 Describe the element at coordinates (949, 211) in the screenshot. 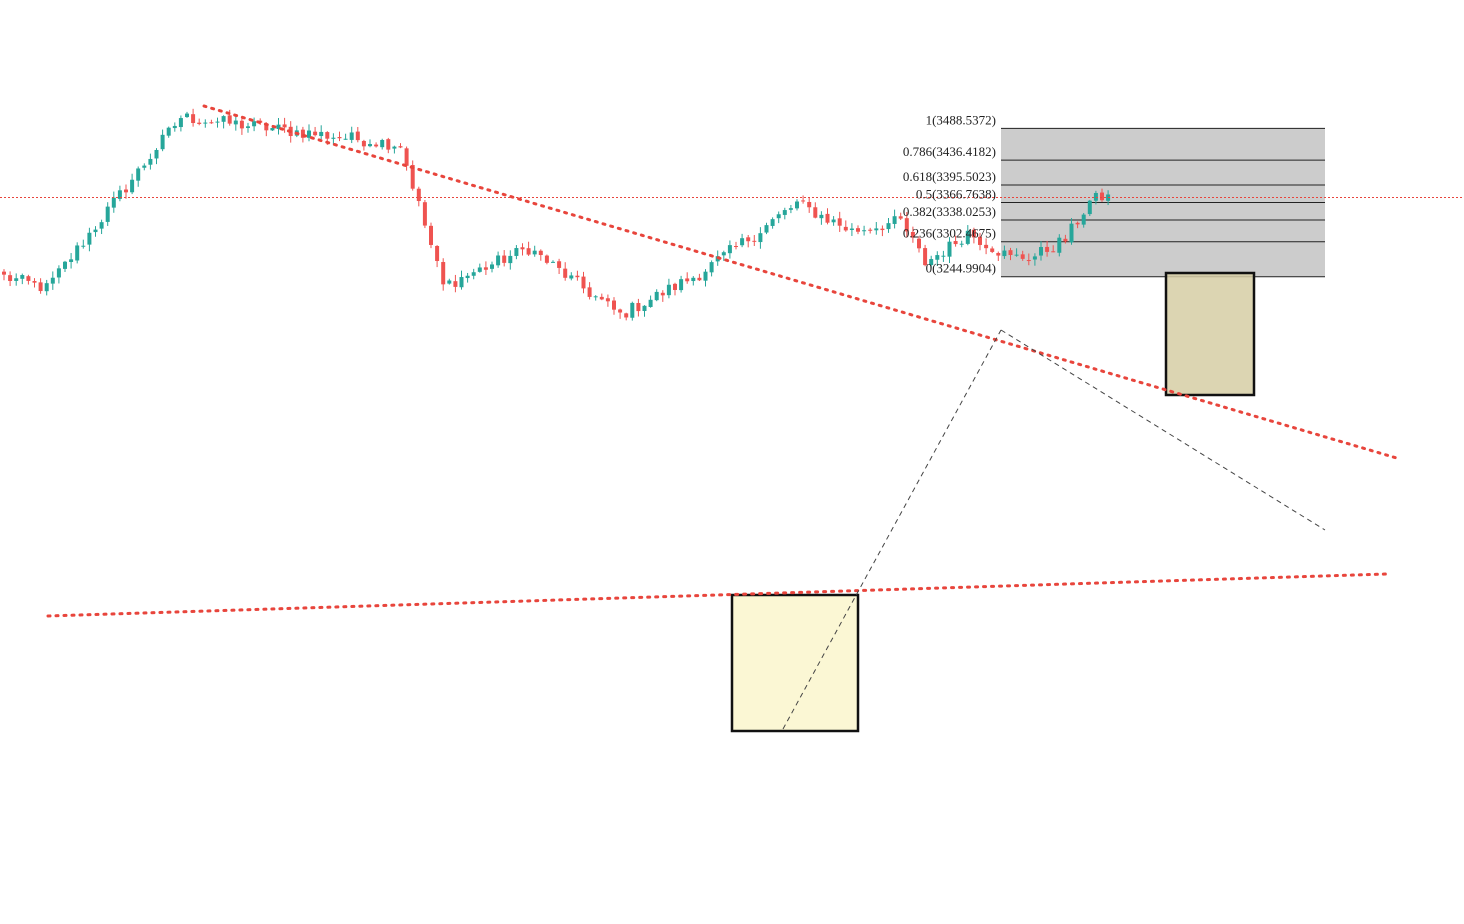

I see `fib-level-label: 0.382(3338.0253)` at that location.